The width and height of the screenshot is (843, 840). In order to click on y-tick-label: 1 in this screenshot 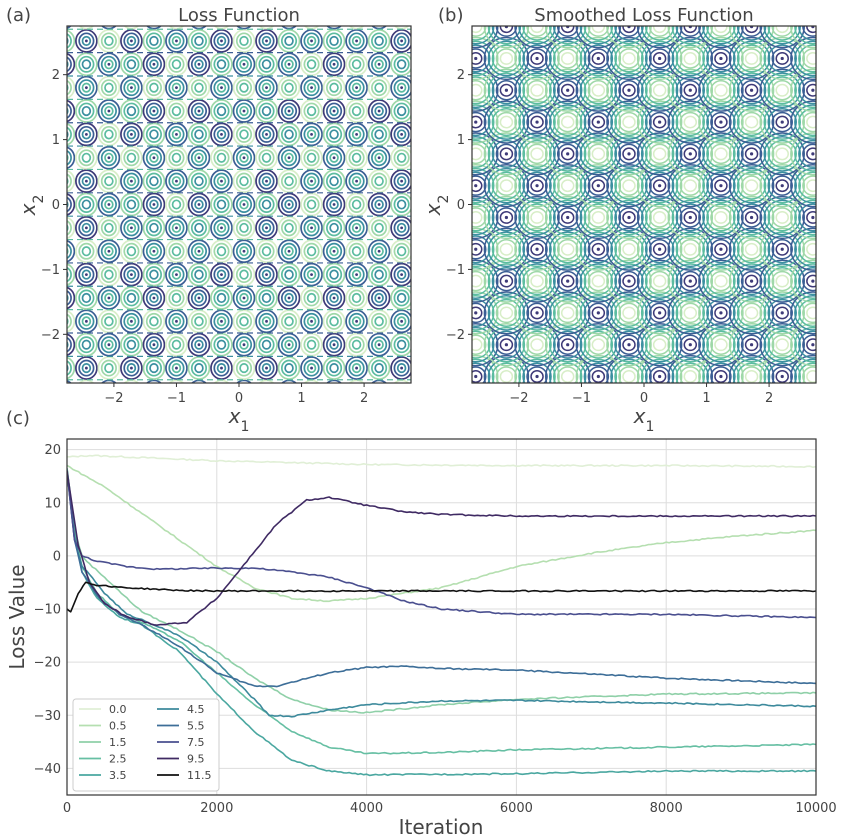, I will do `click(461, 140)`.